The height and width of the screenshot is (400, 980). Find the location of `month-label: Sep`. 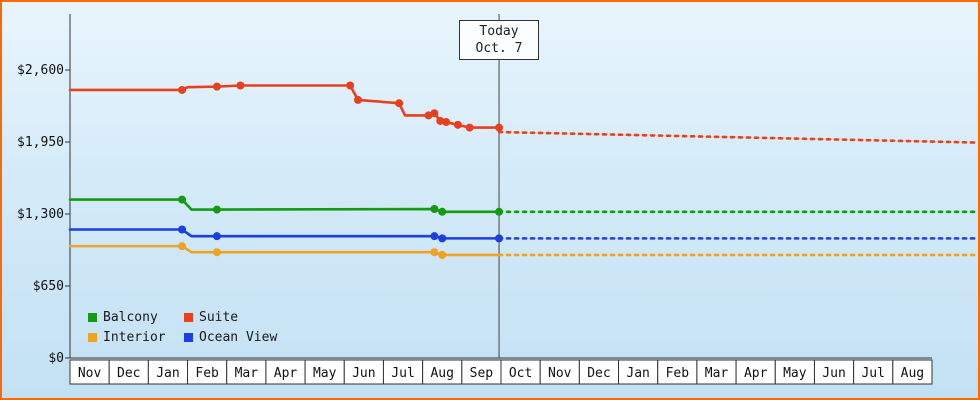

month-label: Sep is located at coordinates (482, 373).